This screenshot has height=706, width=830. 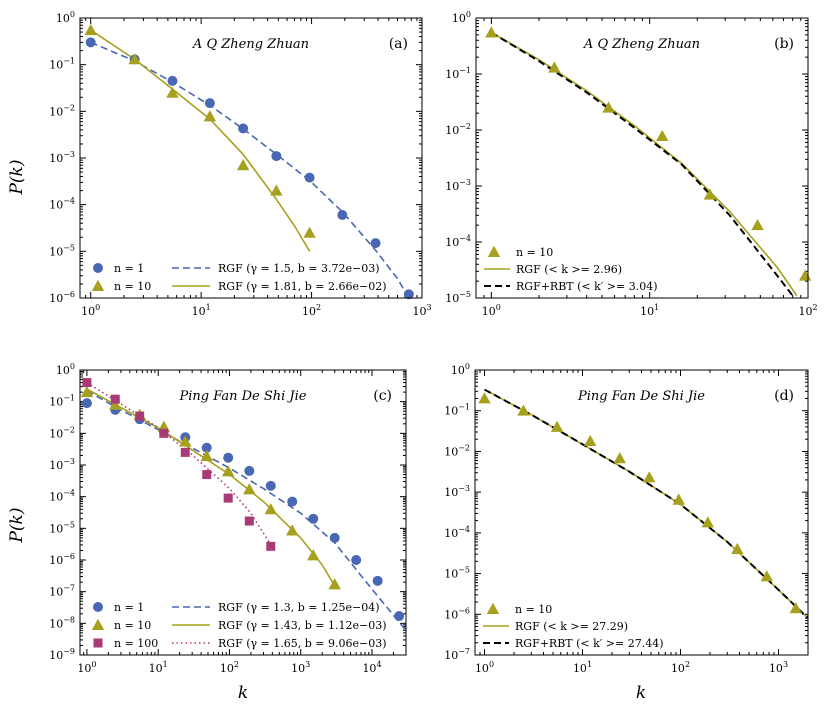 What do you see at coordinates (62, 250) in the screenshot?
I see `y-tick-label: 10⁻⁵` at bounding box center [62, 250].